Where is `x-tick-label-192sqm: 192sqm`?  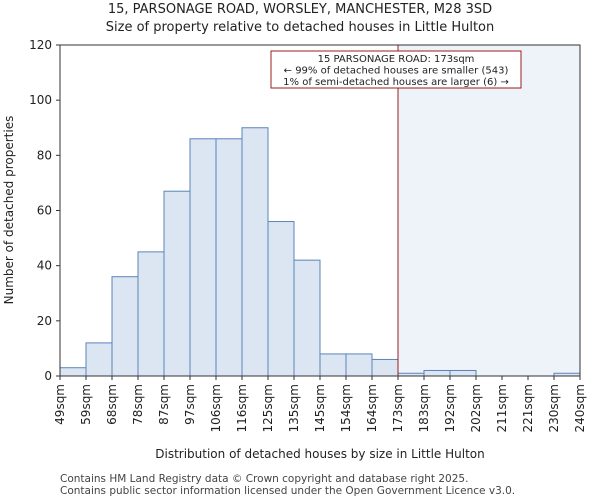
x-tick-label-192sqm: 192sqm is located at coordinates (450, 408).